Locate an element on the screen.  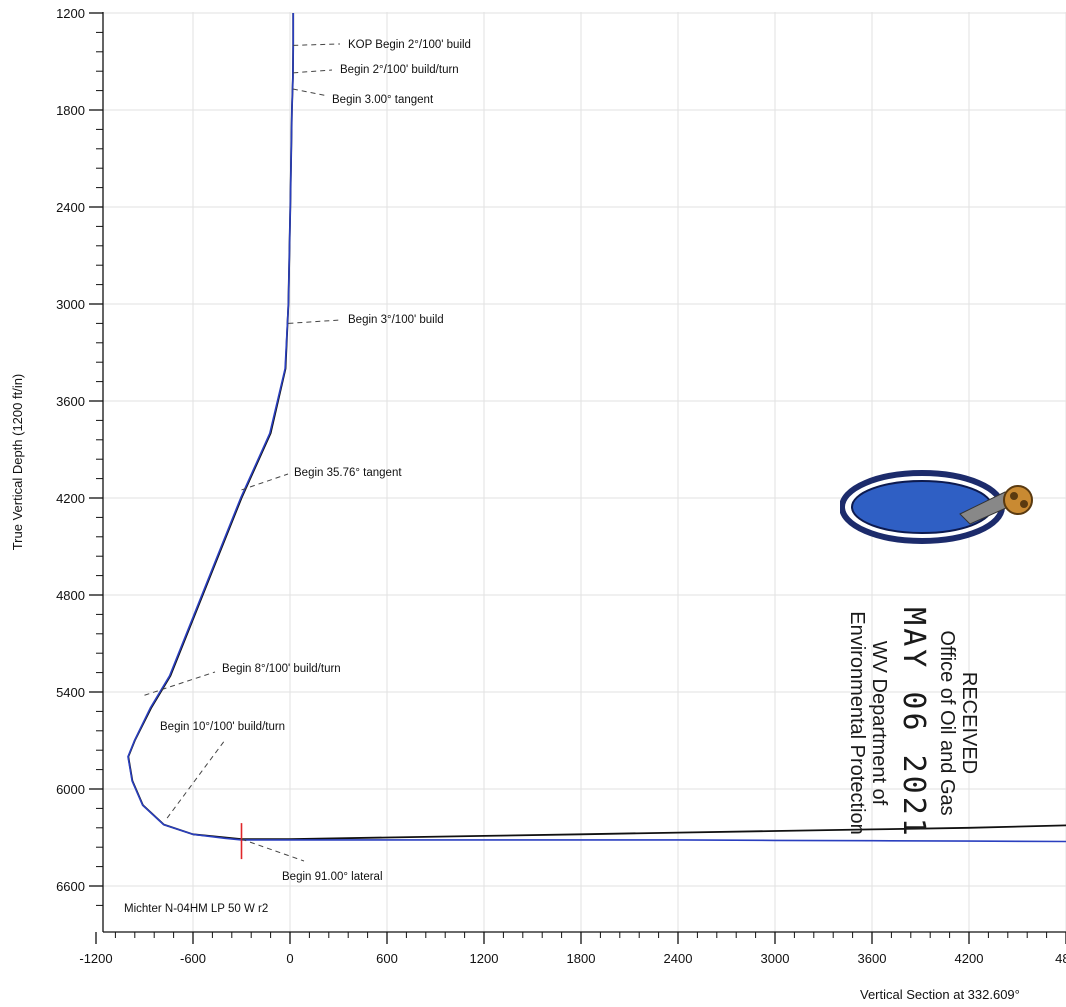
y-tick-label: 3600 is located at coordinates (70, 401).